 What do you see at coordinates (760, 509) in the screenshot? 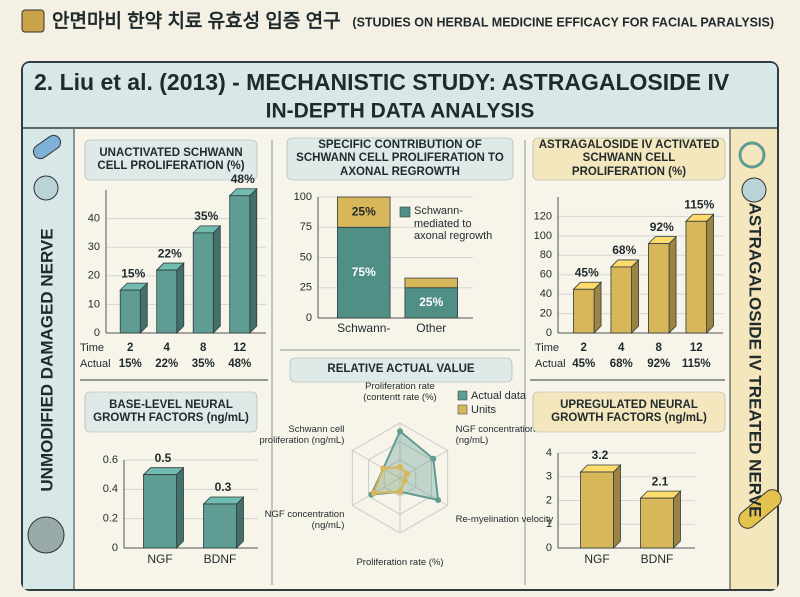
I see `nerve-icon` at bounding box center [760, 509].